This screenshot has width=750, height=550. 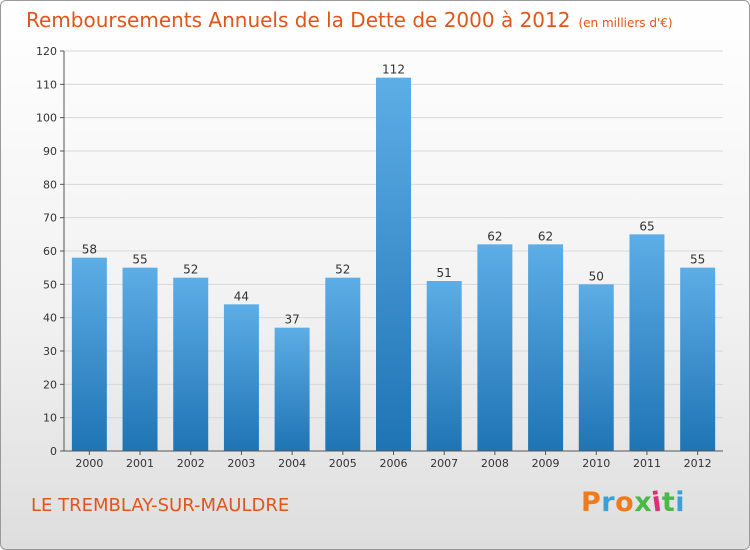 What do you see at coordinates (625, 23) in the screenshot?
I see `chart-unit: (en milliers d'€)` at bounding box center [625, 23].